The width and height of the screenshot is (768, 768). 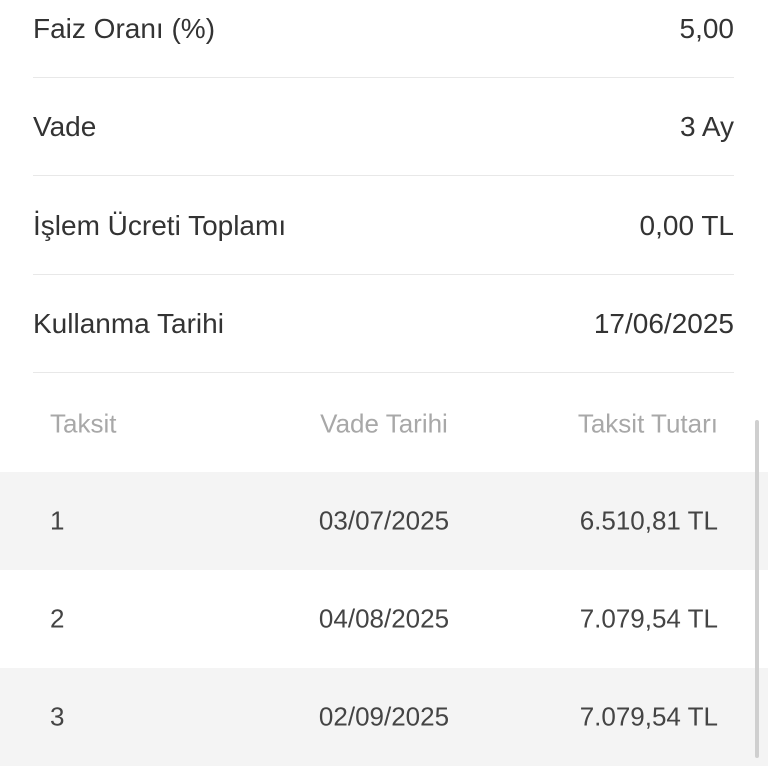 I want to click on table-row: 2 04/08/2025 7.079,54 TL, so click(x=384, y=619).